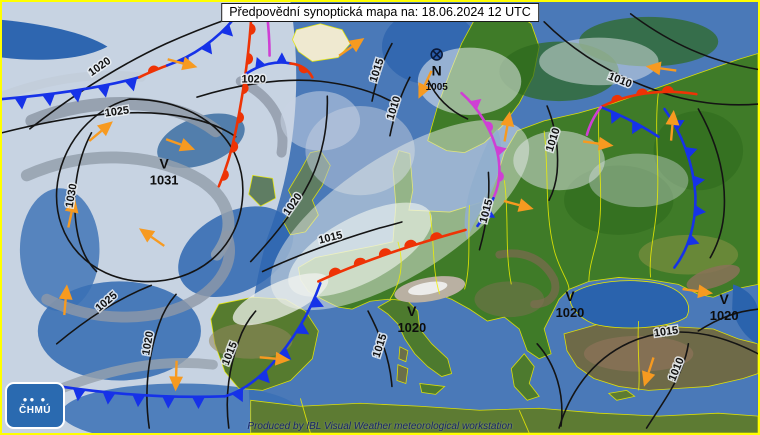  I want to click on pressure-center-value: 1031, so click(164, 179).